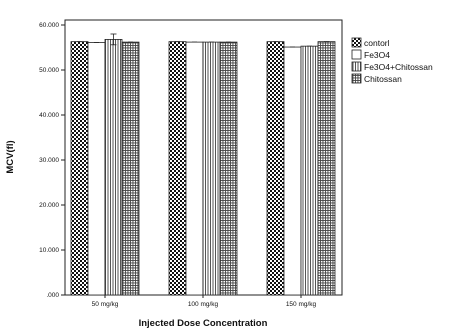  What do you see at coordinates (377, 43) in the screenshot?
I see `legend-label: contorl` at bounding box center [377, 43].